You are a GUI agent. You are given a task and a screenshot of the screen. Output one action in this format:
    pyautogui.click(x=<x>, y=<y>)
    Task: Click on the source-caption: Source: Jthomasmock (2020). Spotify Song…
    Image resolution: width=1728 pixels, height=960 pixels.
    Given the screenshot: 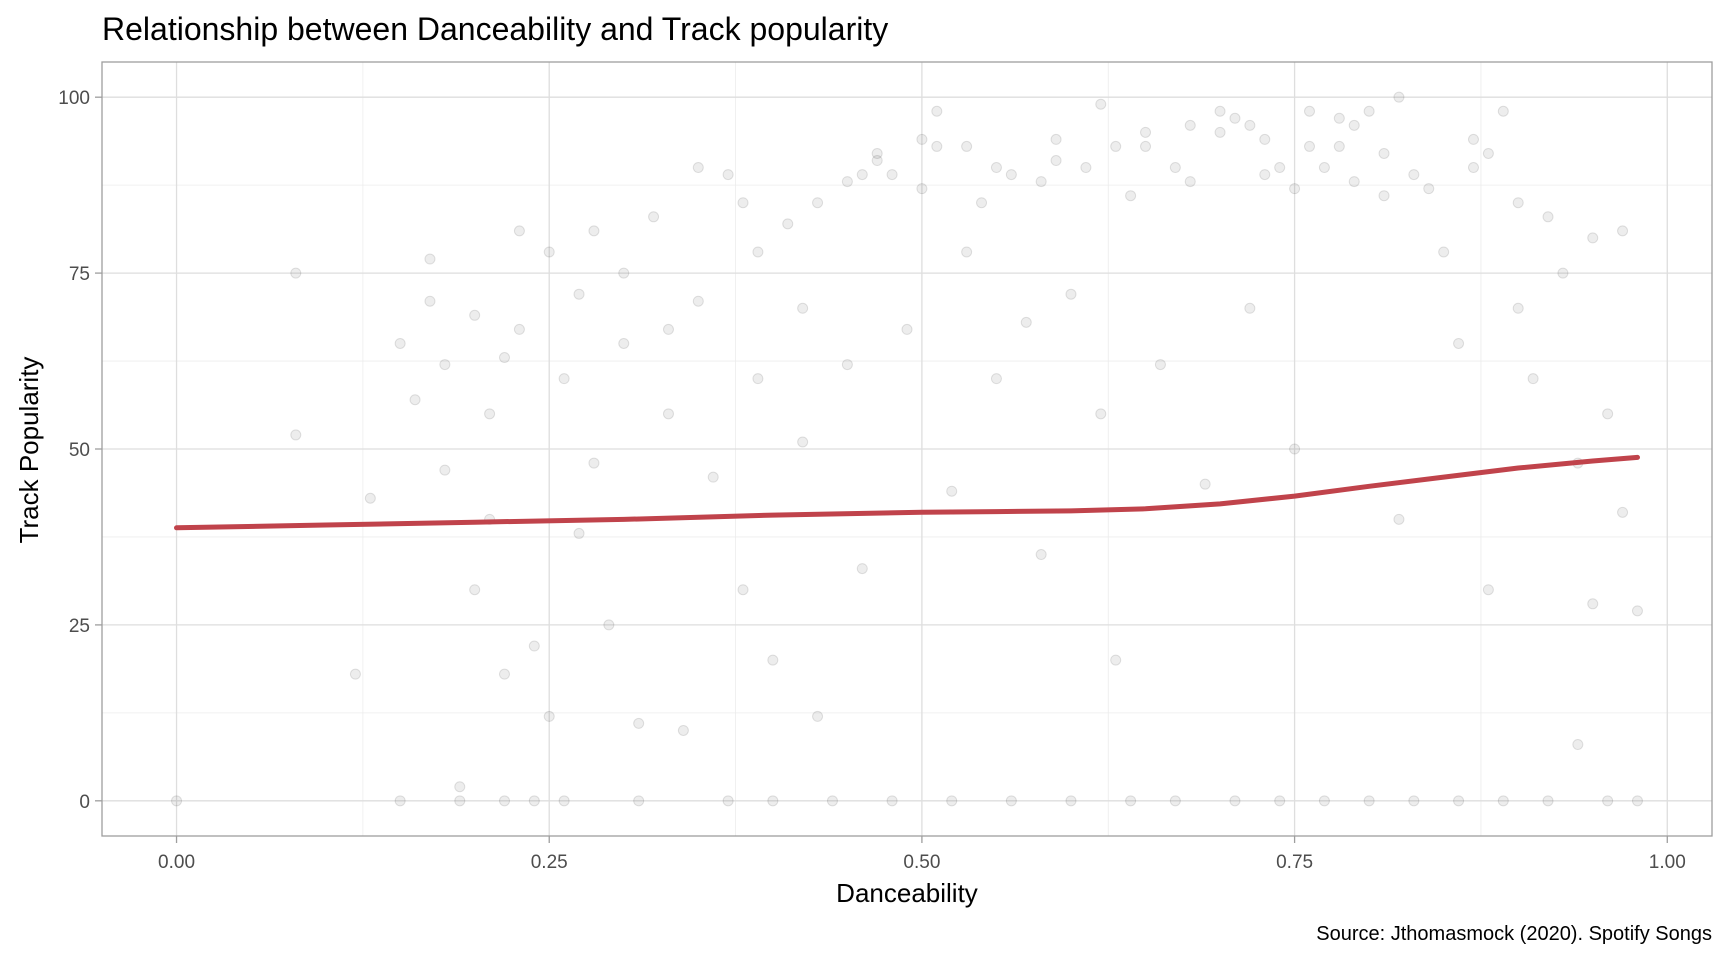 What is the action you would take?
    pyautogui.click(x=1514, y=934)
    